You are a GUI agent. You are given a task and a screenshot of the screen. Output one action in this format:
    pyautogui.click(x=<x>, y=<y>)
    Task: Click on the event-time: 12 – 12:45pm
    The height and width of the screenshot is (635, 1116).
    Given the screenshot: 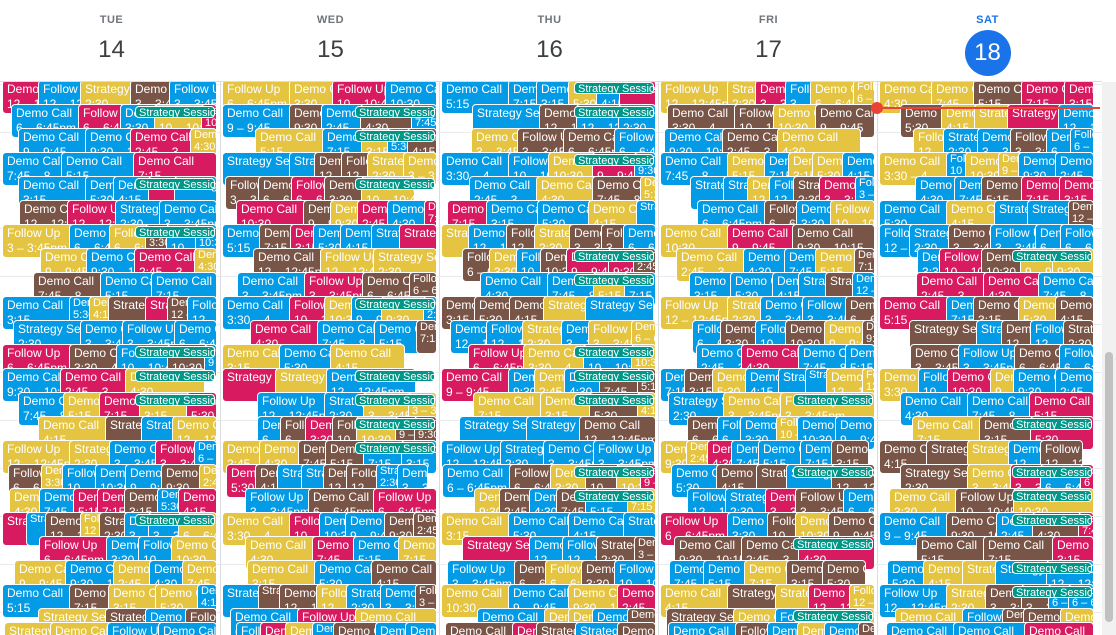 What is the action you would take?
    pyautogui.click(x=864, y=603)
    